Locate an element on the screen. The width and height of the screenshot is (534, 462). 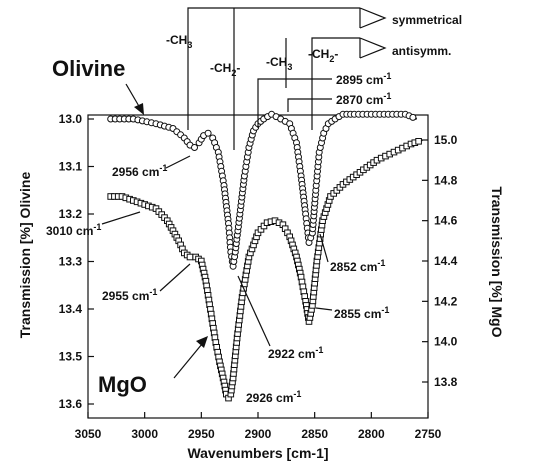
arrowhead-mgo is located at coordinates (202, 342).